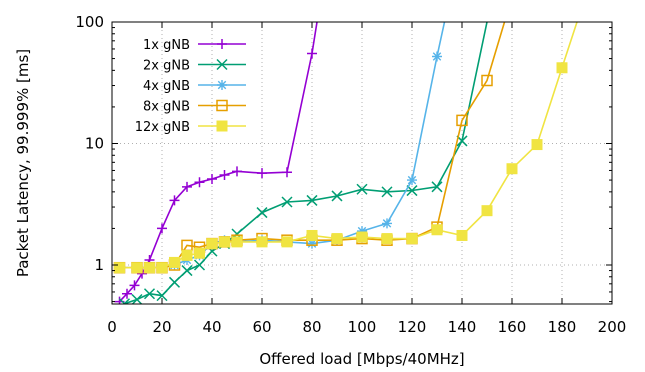 Image resolution: width=645 pixels, height=372 pixels. I want to click on x-tick-label: 20, so click(161, 327).